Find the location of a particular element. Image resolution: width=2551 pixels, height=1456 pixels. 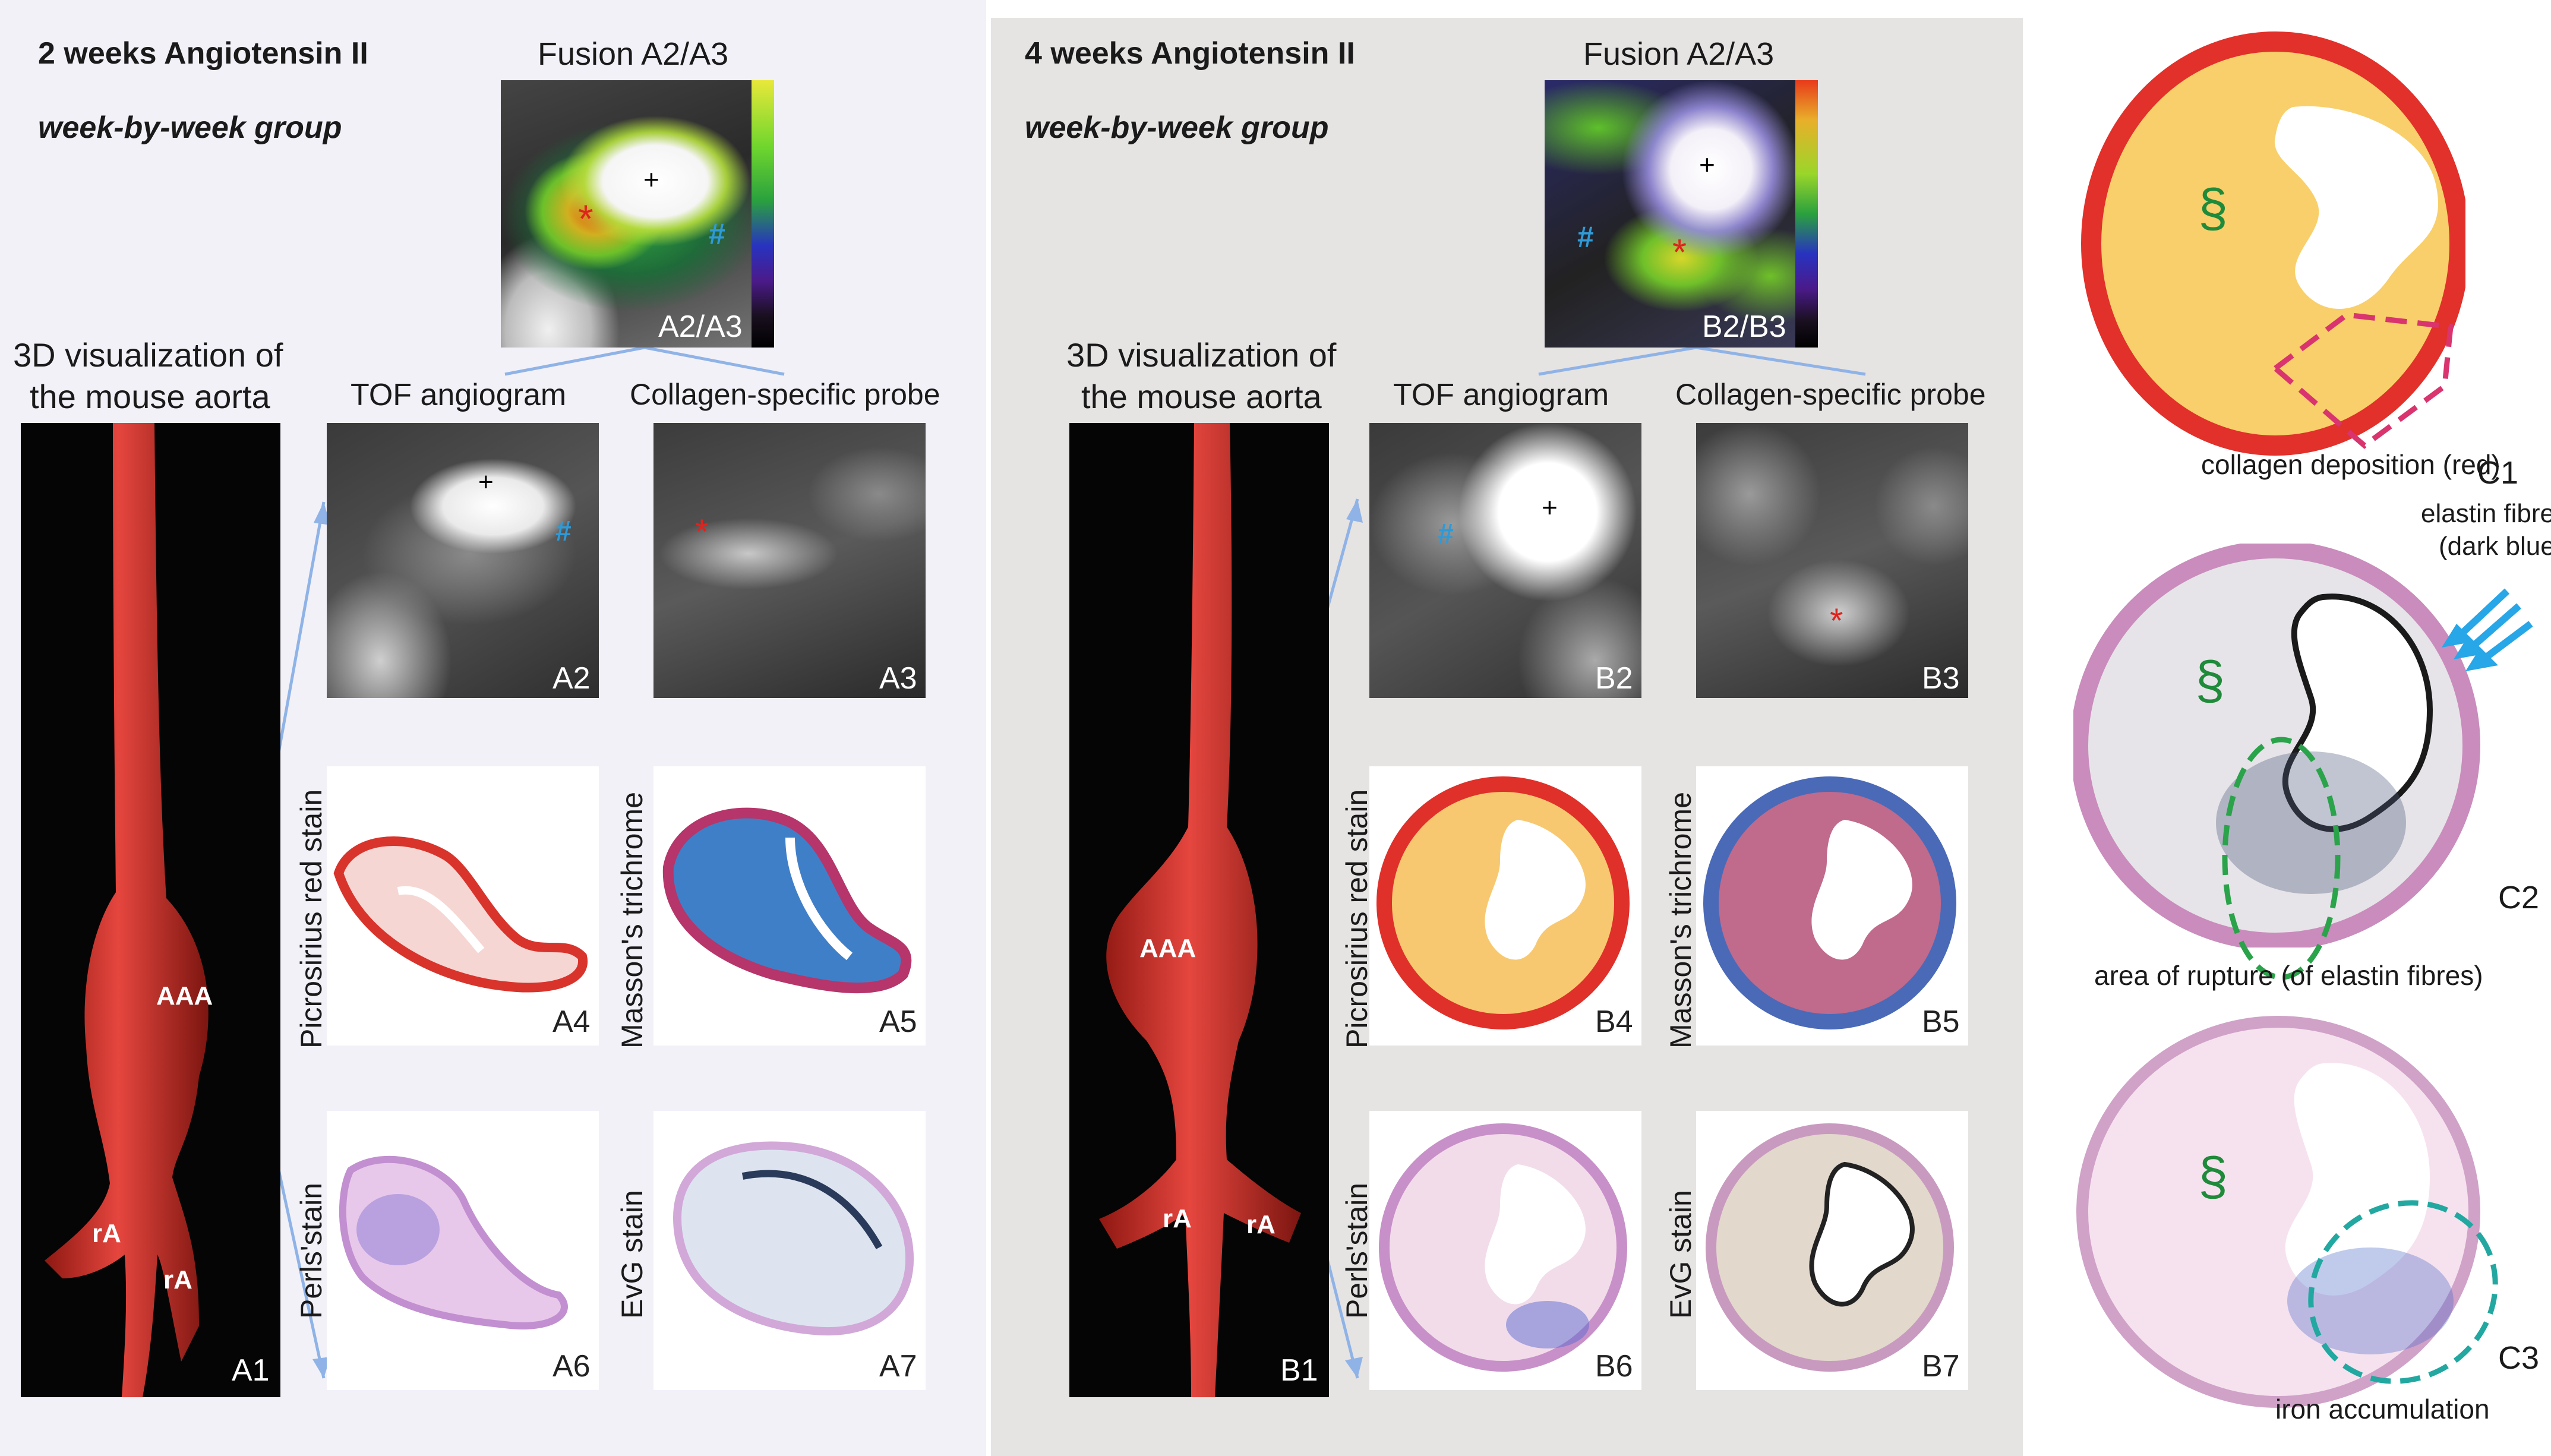

elastin-arrows is located at coordinates (2487, 629).